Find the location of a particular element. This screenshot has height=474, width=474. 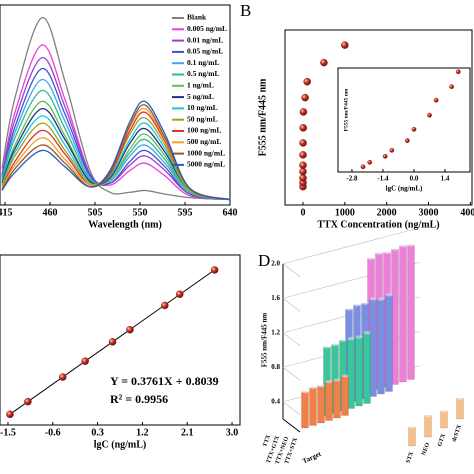

legend-label: 100 ng/mL is located at coordinates (204, 130).